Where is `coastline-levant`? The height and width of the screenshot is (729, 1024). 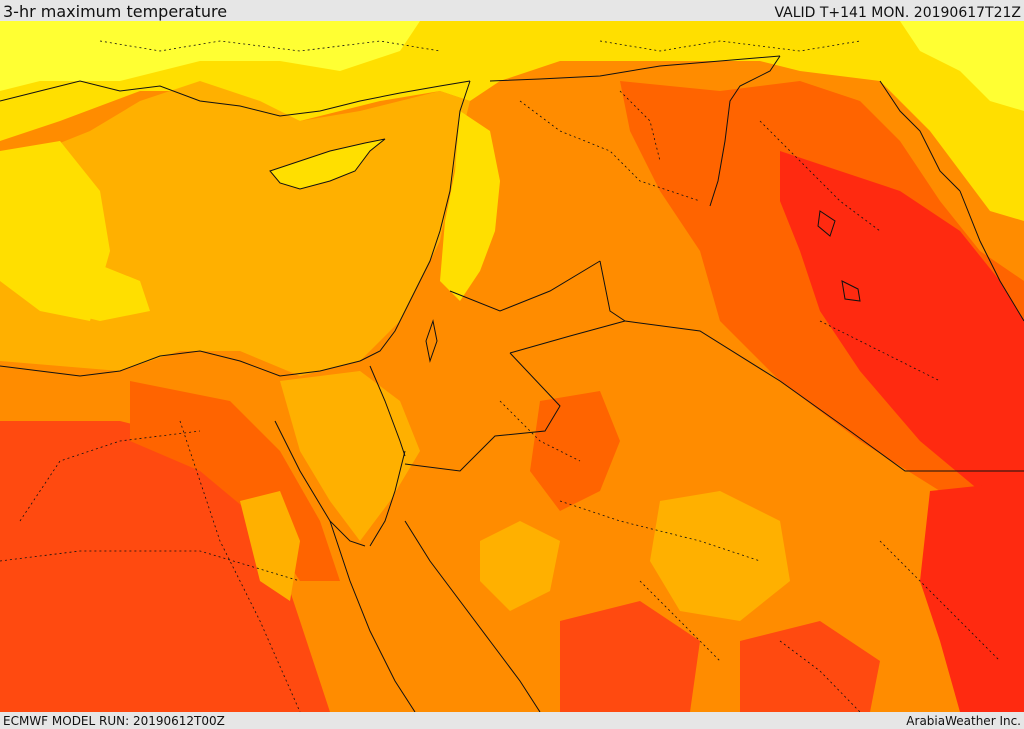 coastline-levant is located at coordinates (415, 221).